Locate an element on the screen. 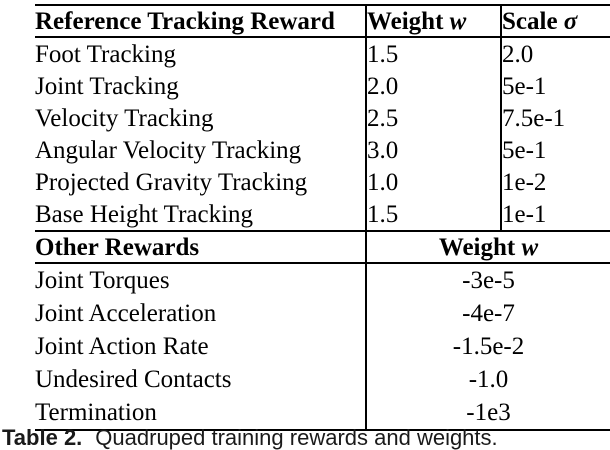 This screenshot has height=450, width=610. table-row: Angular Velocity Tracking 3.0 5e-1 is located at coordinates (322, 150).